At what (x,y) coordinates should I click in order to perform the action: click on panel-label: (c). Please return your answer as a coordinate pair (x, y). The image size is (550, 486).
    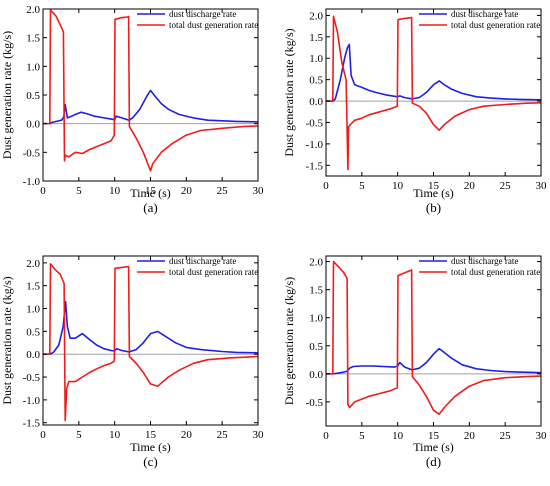
    Looking at the image, I should click on (150, 461).